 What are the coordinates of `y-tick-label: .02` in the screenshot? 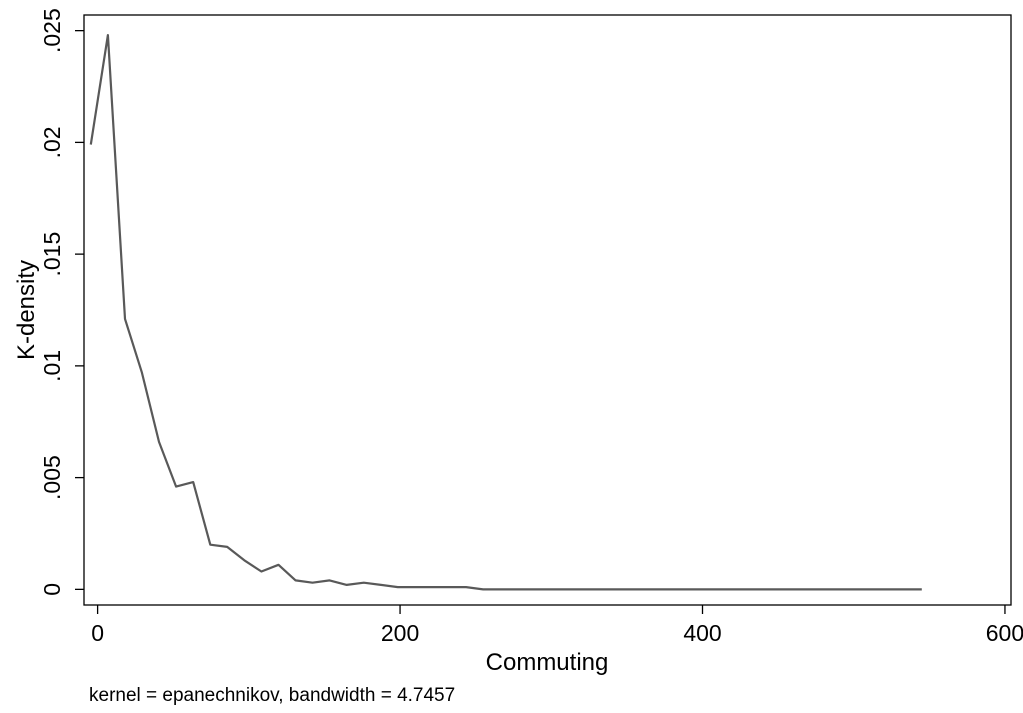 It's located at (52, 142).